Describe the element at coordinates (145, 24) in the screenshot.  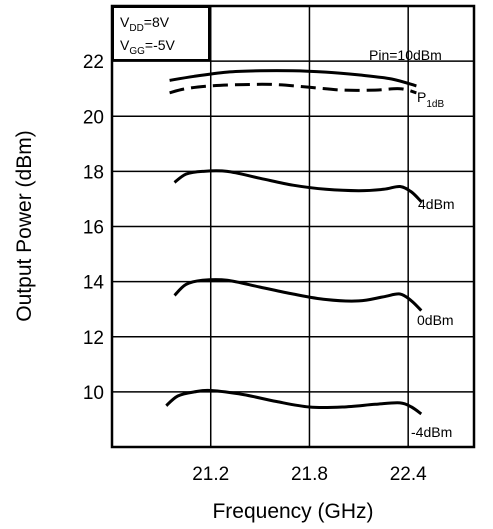
I see `vdd-label: VDD=8V` at that location.